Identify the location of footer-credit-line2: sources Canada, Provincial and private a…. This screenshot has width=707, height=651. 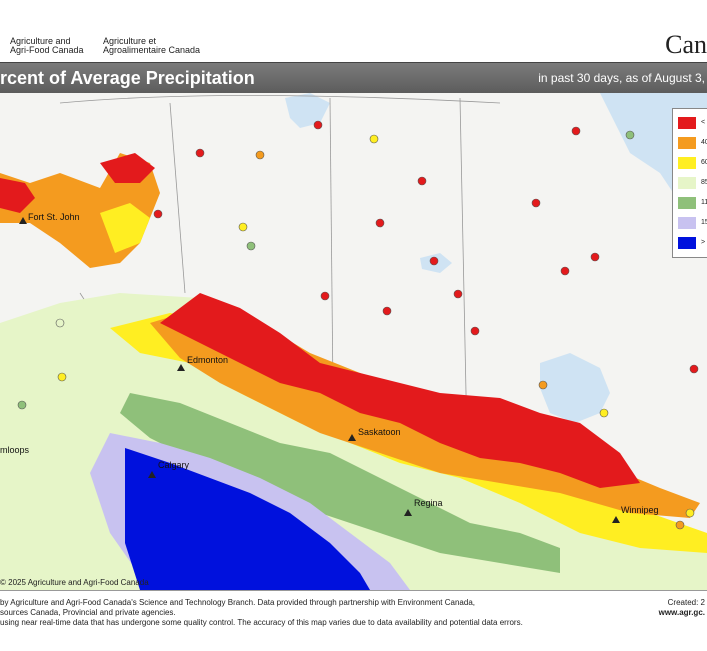
(88, 612).